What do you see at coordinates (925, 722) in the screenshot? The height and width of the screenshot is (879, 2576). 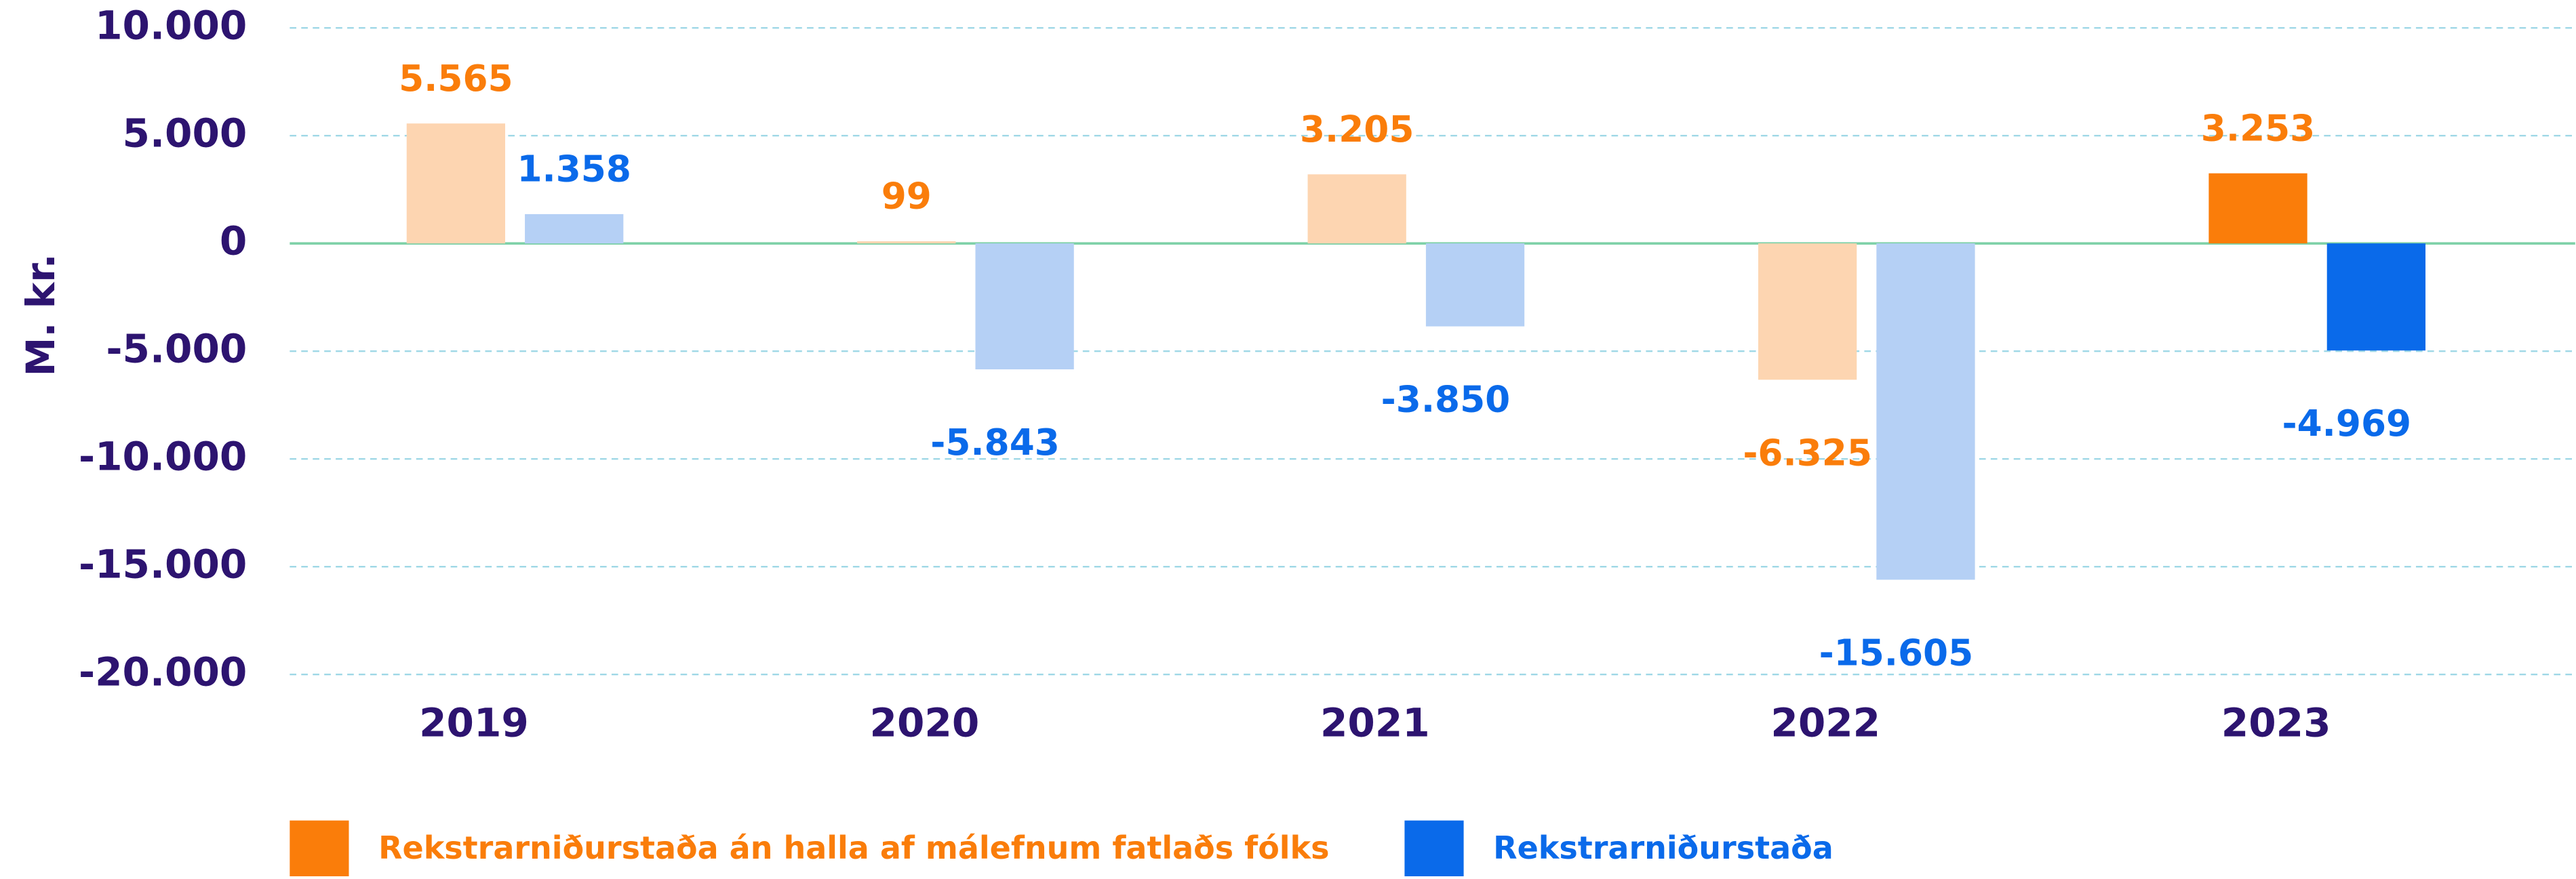 I see `x-tick-label: 2020` at bounding box center [925, 722].